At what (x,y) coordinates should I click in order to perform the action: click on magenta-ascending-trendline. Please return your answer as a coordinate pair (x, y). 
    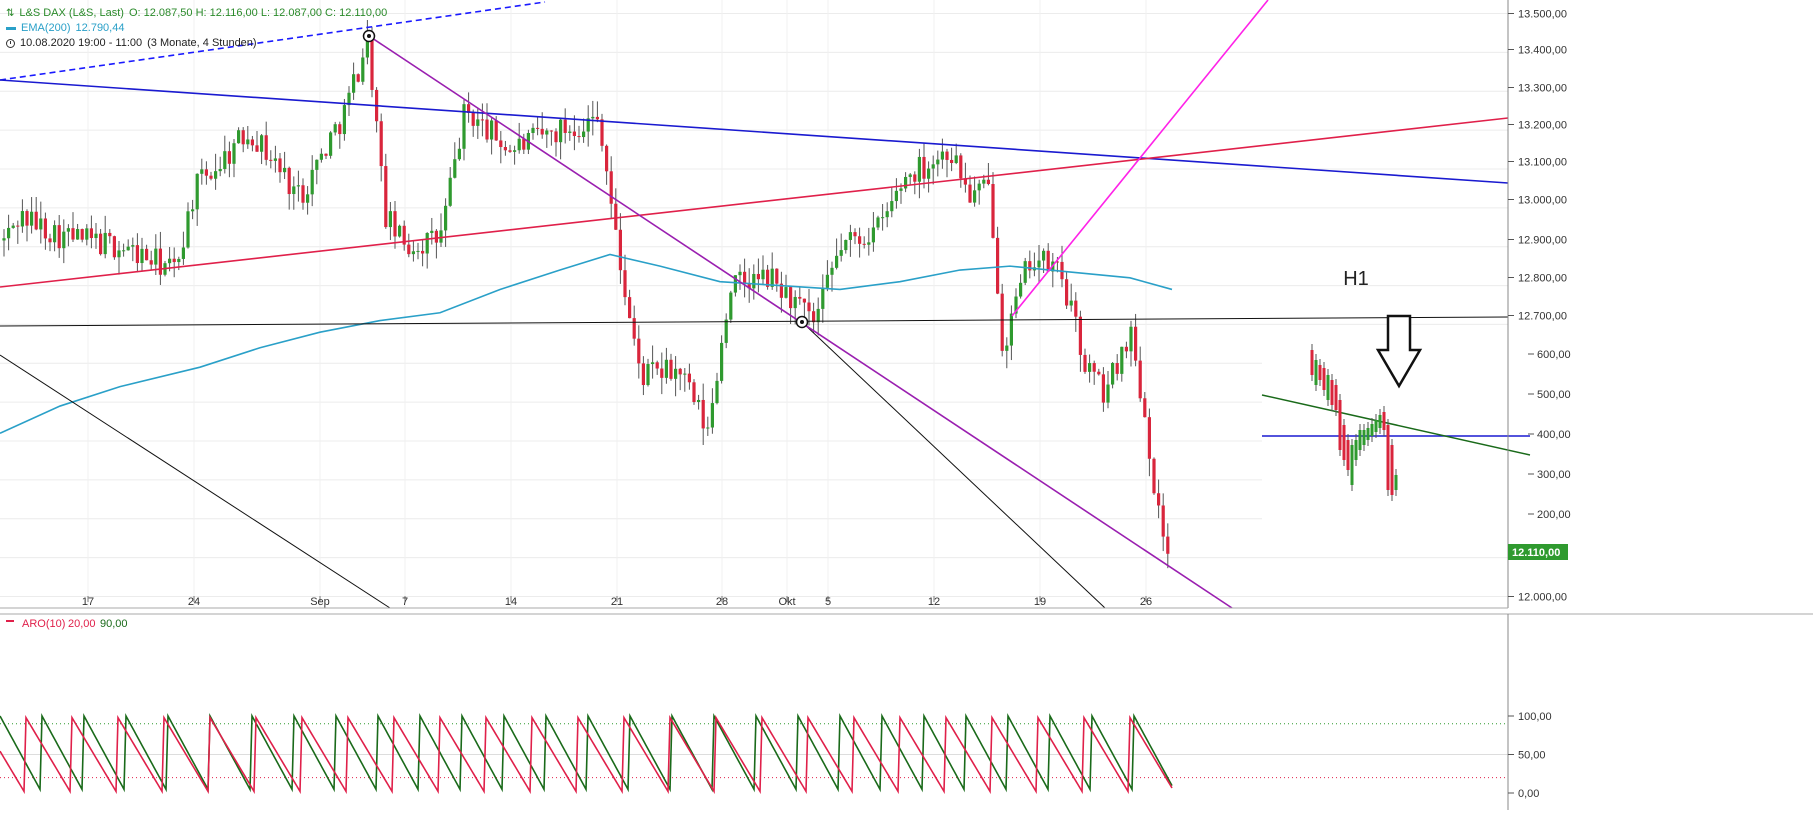
    Looking at the image, I should click on (1140, 158).